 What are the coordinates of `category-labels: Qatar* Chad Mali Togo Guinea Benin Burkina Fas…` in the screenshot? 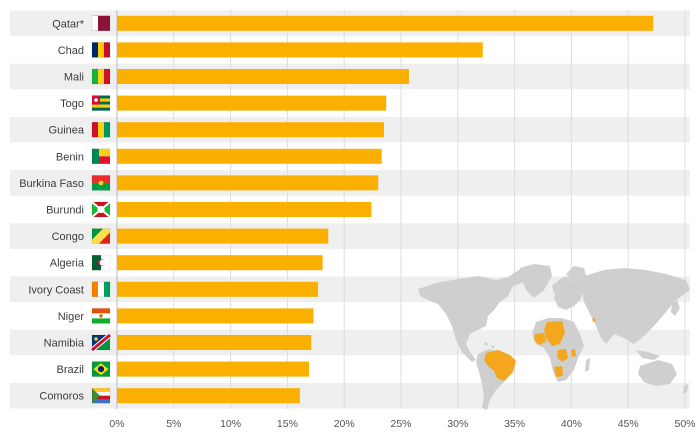 It's located at (52, 210).